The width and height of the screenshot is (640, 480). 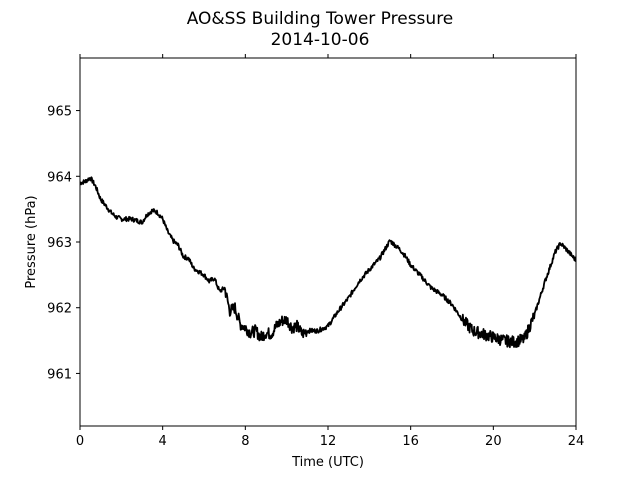 What do you see at coordinates (410, 441) in the screenshot?
I see `x-tick-label: 16` at bounding box center [410, 441].